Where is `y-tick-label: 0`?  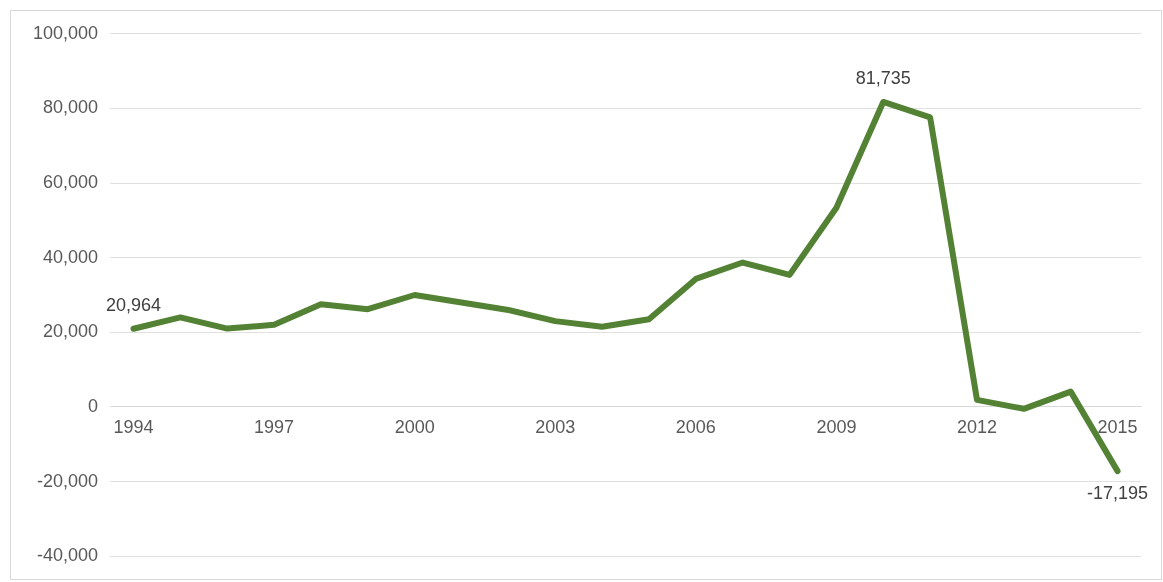
y-tick-label: 0 is located at coordinates (93, 405).